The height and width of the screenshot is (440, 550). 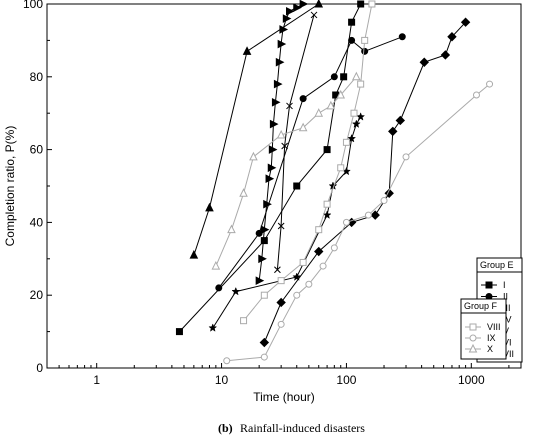 I want to click on legend-group-e-title: Group E, so click(x=497, y=265).